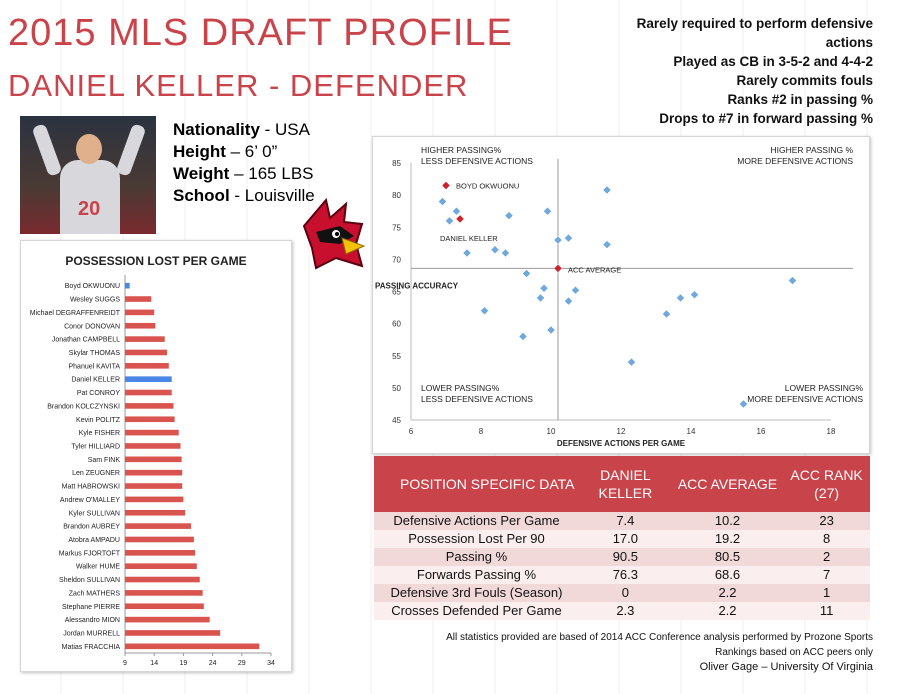  I want to click on category-label: Wesley SUGGS, so click(95, 300).